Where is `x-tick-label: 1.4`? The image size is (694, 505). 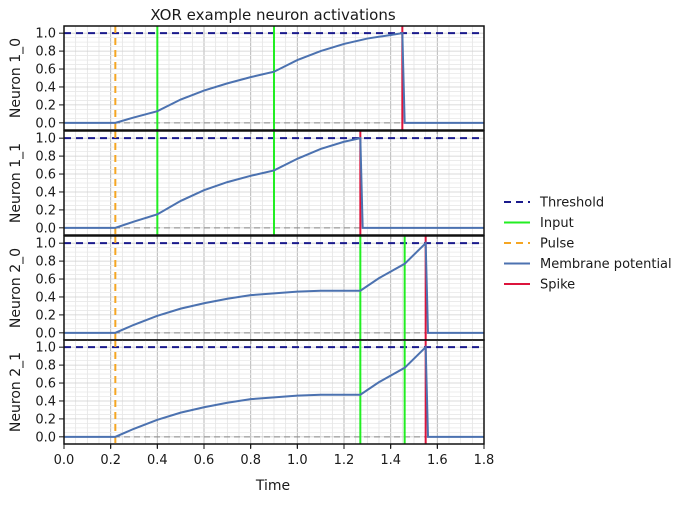
x-tick-label: 1.4 is located at coordinates (390, 460).